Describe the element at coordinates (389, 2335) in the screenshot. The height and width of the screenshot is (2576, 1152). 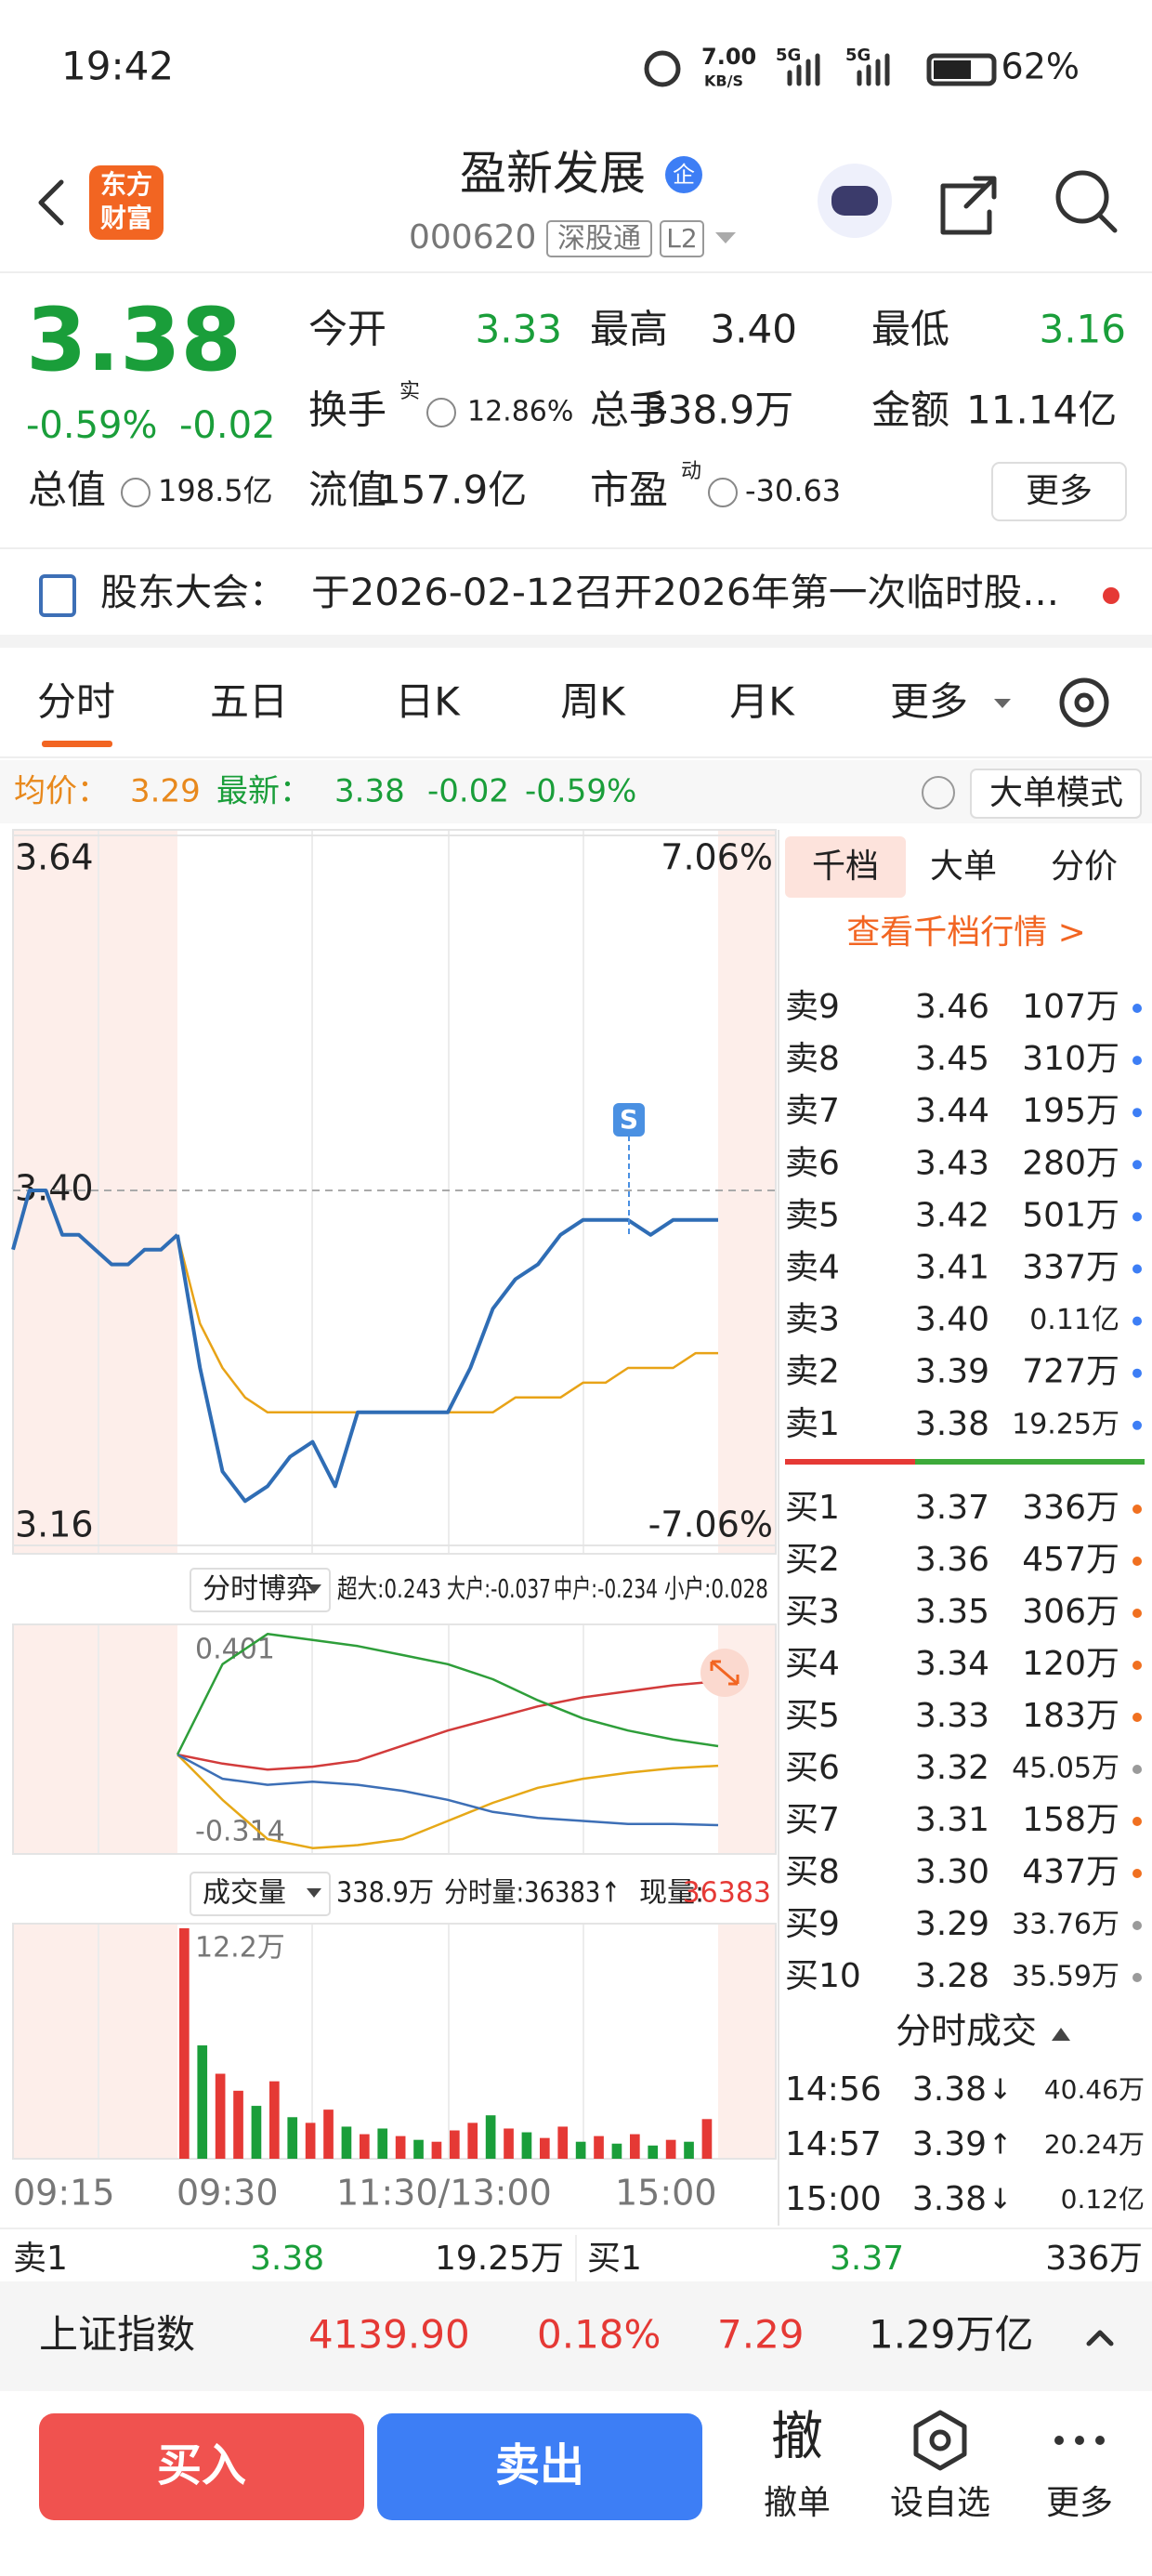
I see `index-value: 4139.90` at that location.